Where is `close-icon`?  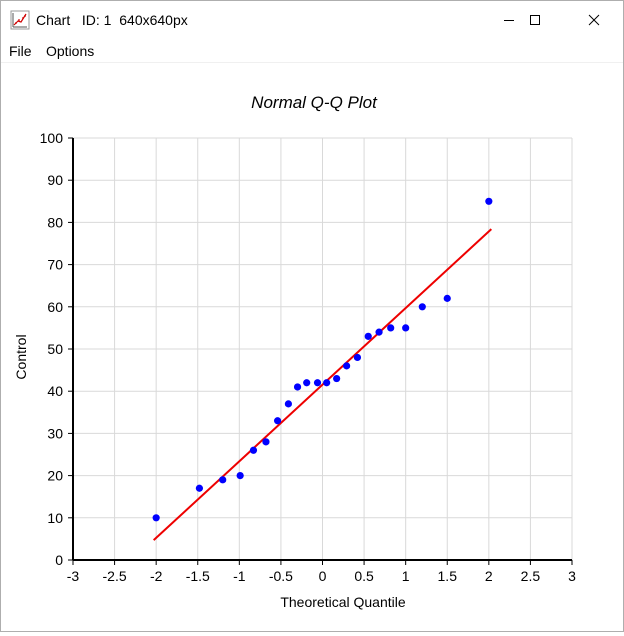 close-icon is located at coordinates (594, 20).